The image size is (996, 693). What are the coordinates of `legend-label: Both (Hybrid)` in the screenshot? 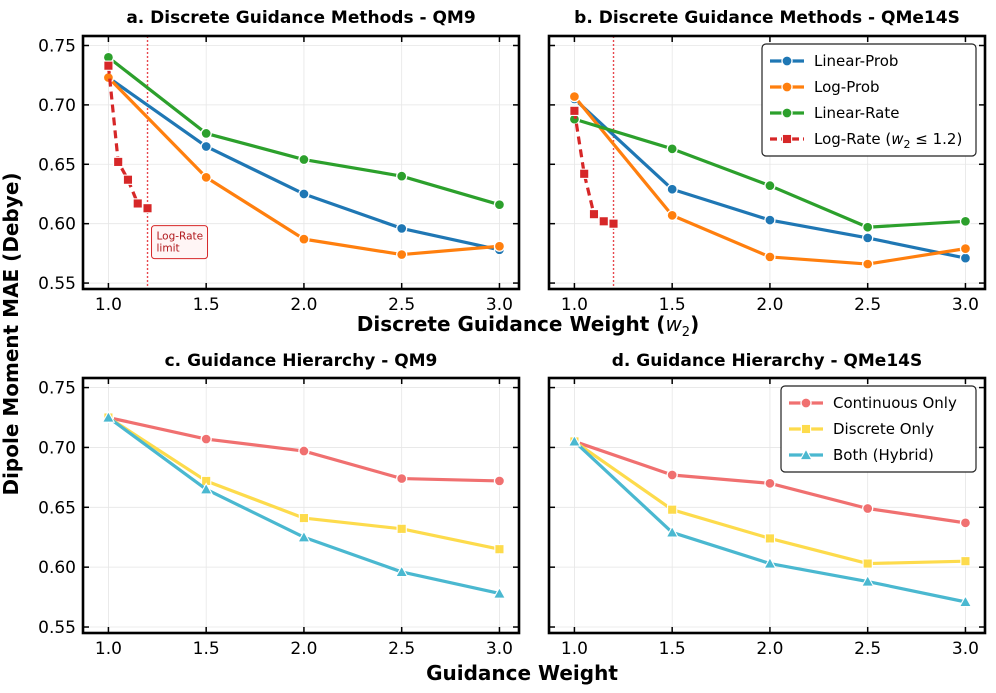 It's located at (883, 455).